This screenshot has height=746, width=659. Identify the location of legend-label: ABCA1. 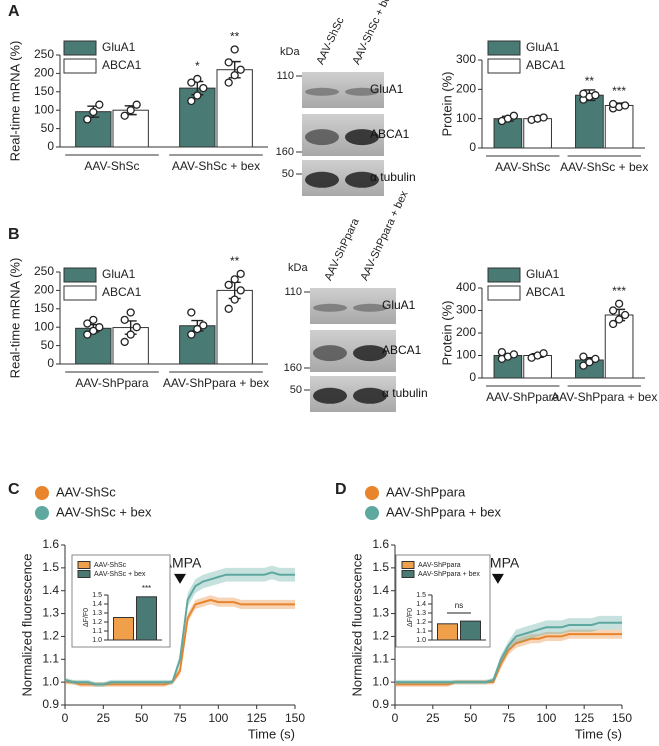
(546, 292).